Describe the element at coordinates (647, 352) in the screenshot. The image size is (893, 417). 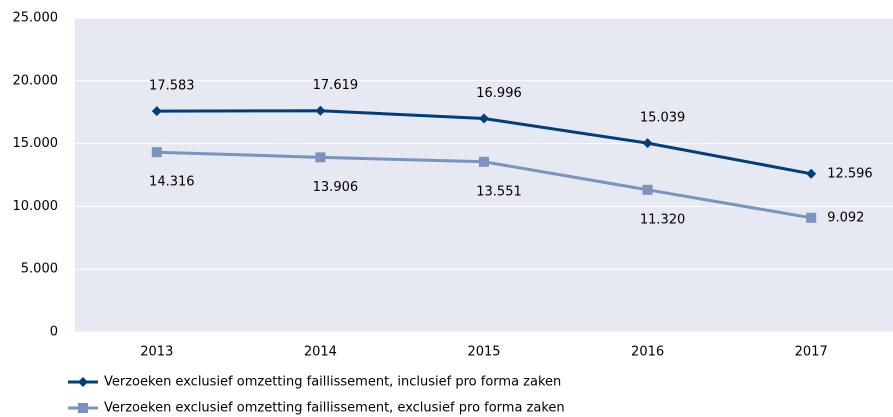
I see `x-tick-label: 2016` at that location.